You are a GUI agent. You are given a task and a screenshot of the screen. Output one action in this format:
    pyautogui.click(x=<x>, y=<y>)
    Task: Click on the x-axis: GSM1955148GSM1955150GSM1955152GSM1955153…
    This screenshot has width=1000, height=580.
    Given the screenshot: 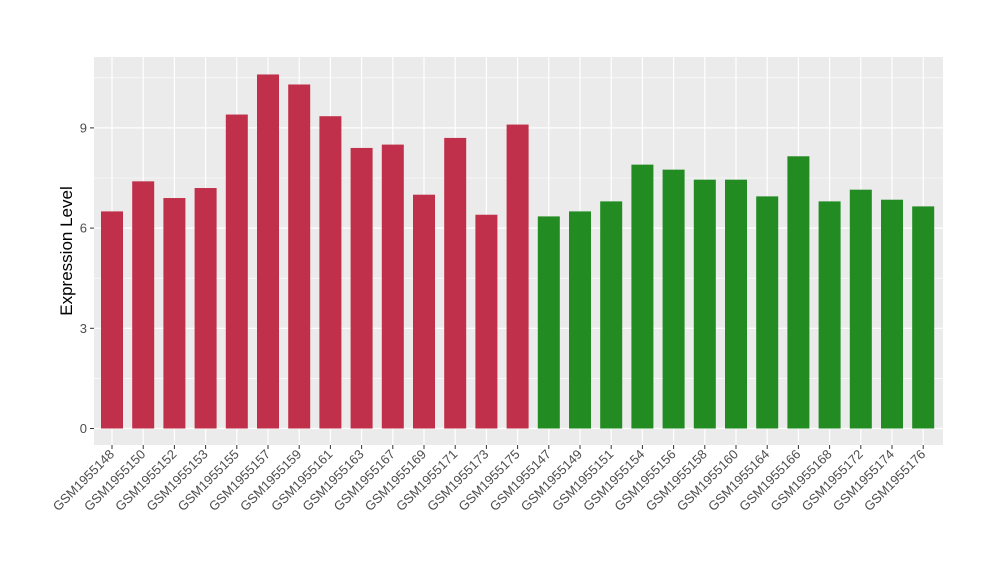 What is the action you would take?
    pyautogui.click(x=489, y=479)
    